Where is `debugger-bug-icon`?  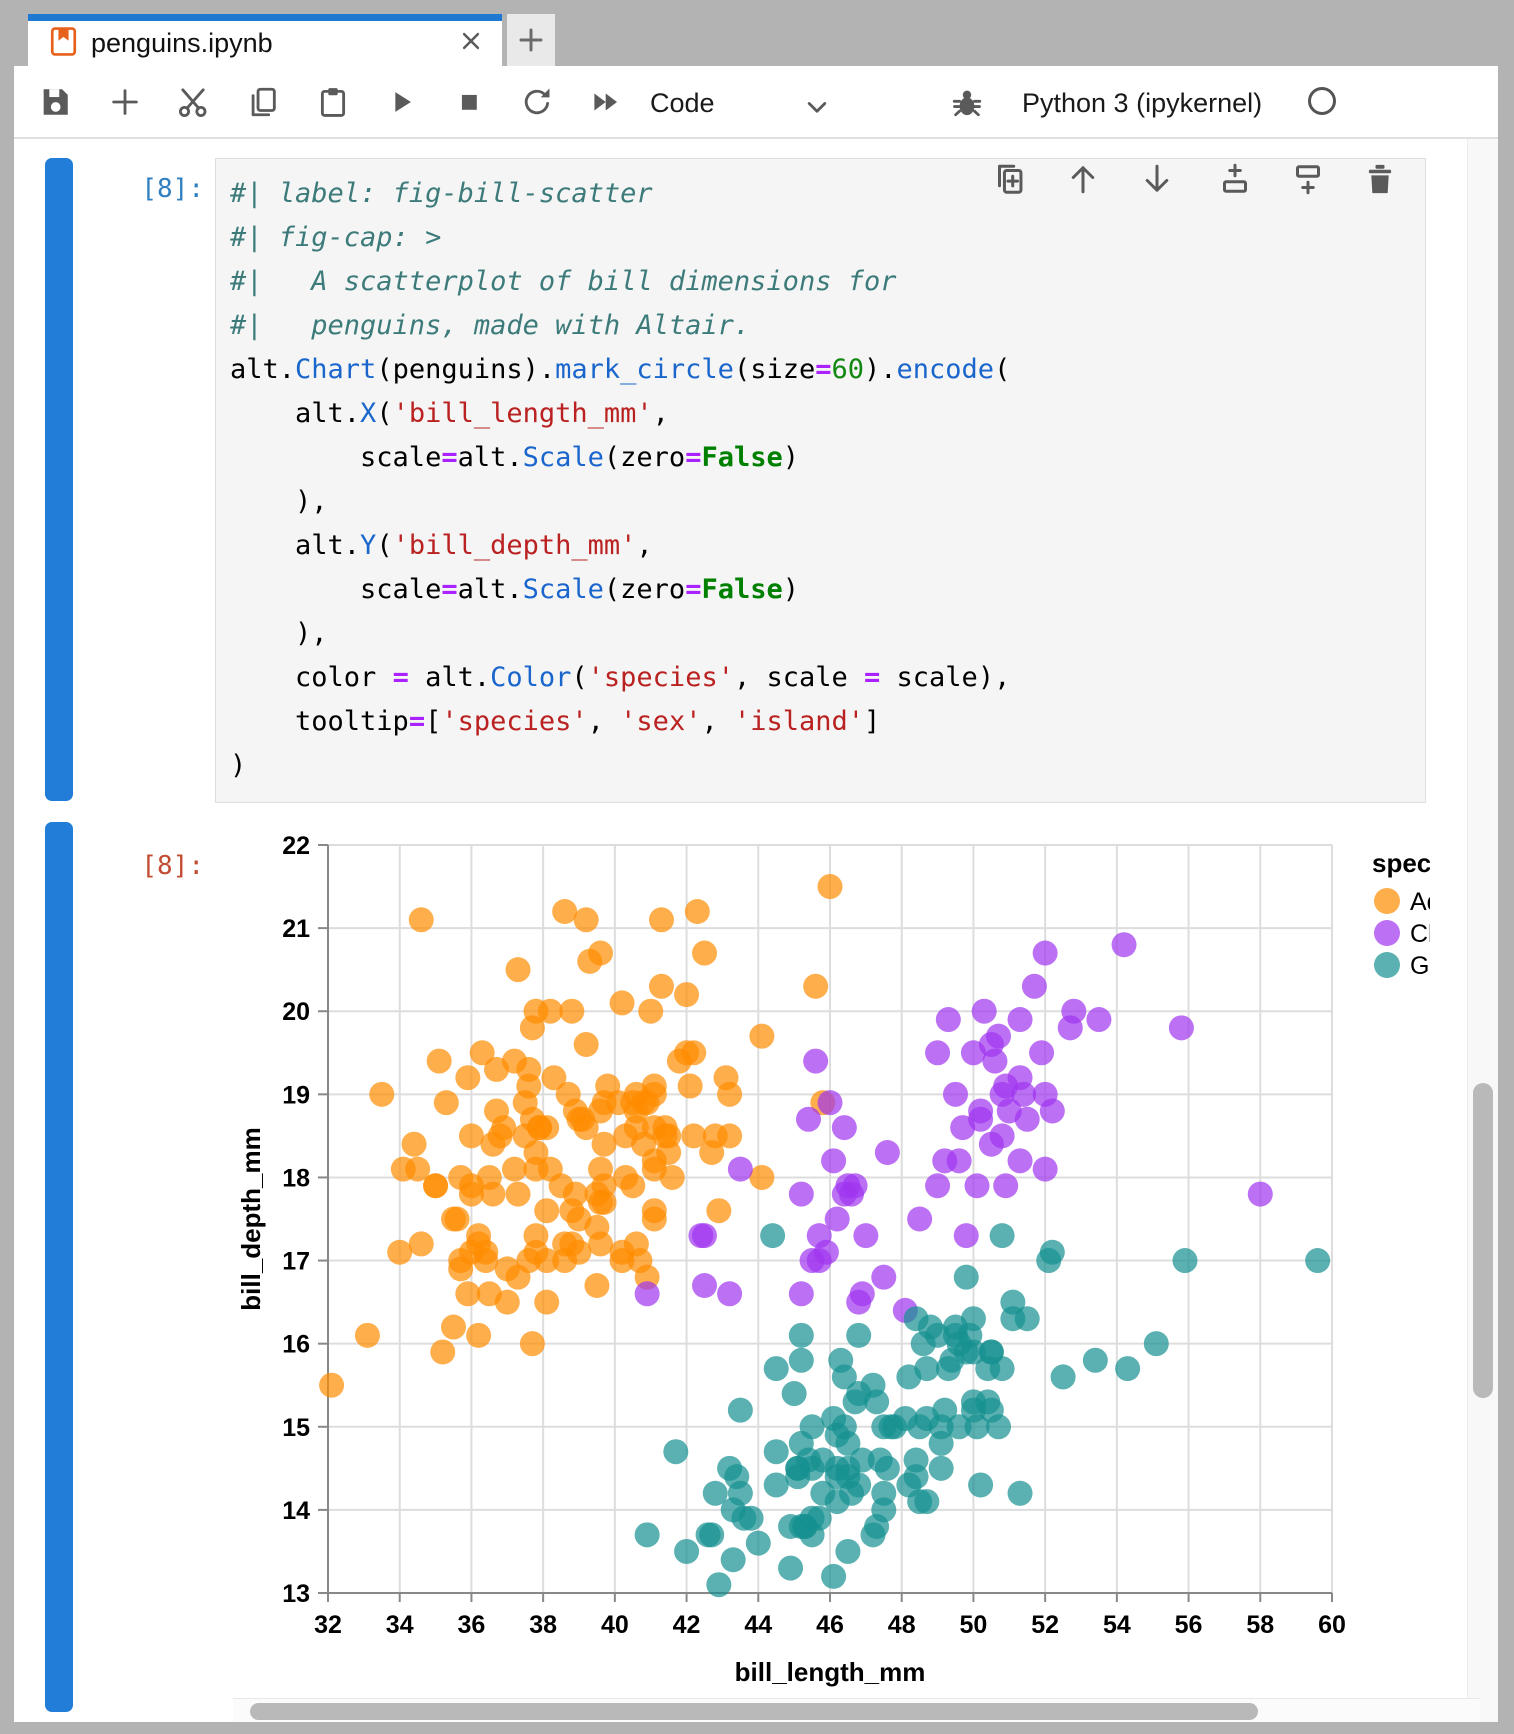 debugger-bug-icon is located at coordinates (967, 102).